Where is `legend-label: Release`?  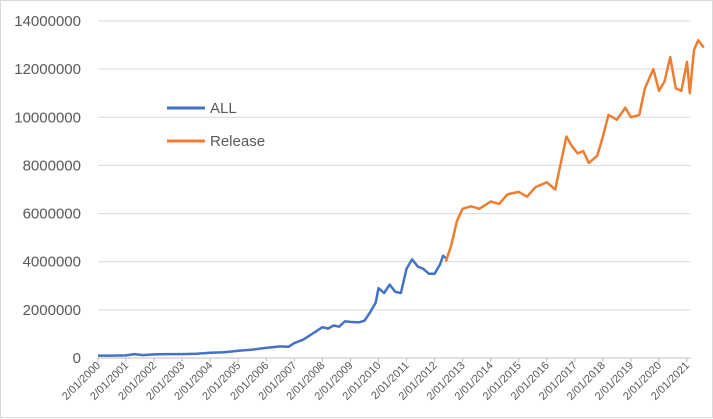 legend-label: Release is located at coordinates (237, 141).